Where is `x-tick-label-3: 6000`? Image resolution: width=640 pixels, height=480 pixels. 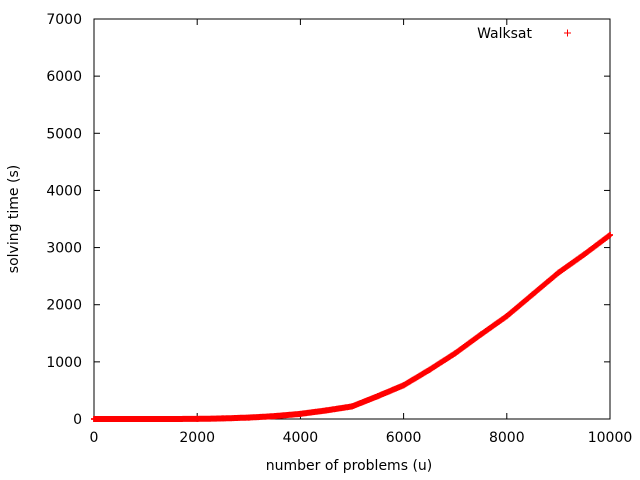
x-tick-label-3: 6000 is located at coordinates (404, 438).